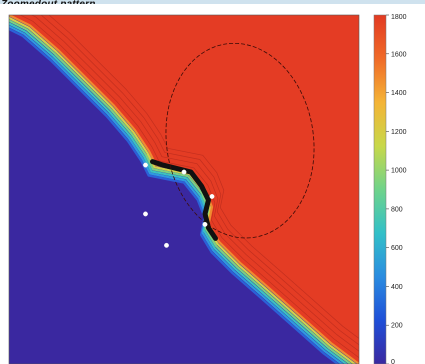  What do you see at coordinates (399, 17) in the screenshot?
I see `colorbar-tick-label-0: 1800` at bounding box center [399, 17].